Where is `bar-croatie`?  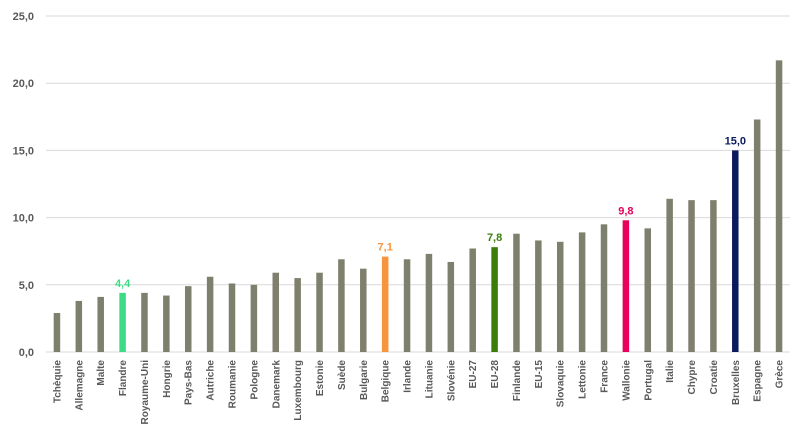 bar-croatie is located at coordinates (713, 276).